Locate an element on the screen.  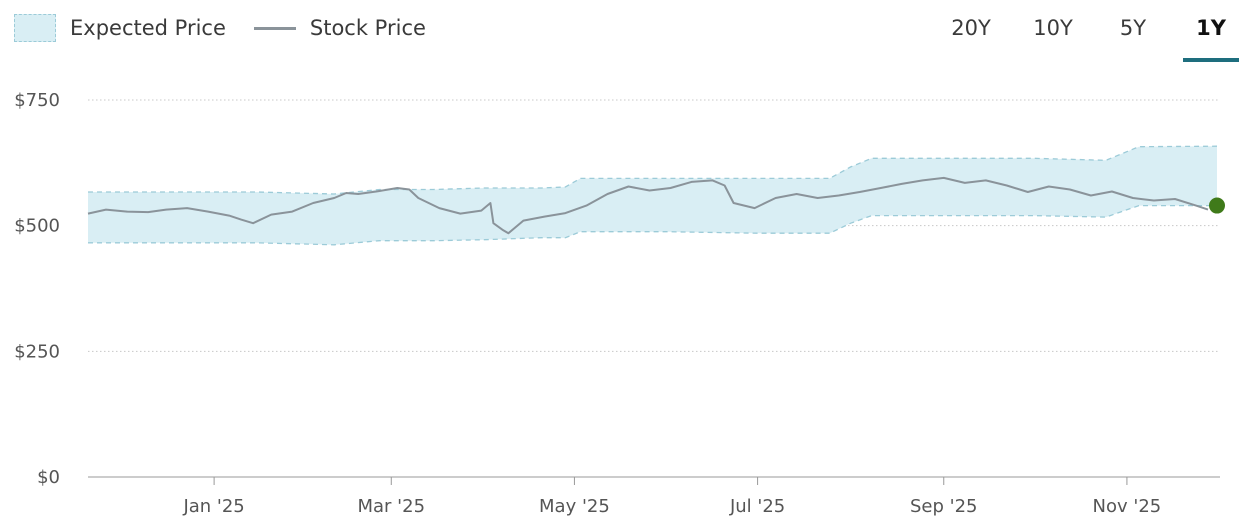
expected-price-swatch is located at coordinates (35, 28).